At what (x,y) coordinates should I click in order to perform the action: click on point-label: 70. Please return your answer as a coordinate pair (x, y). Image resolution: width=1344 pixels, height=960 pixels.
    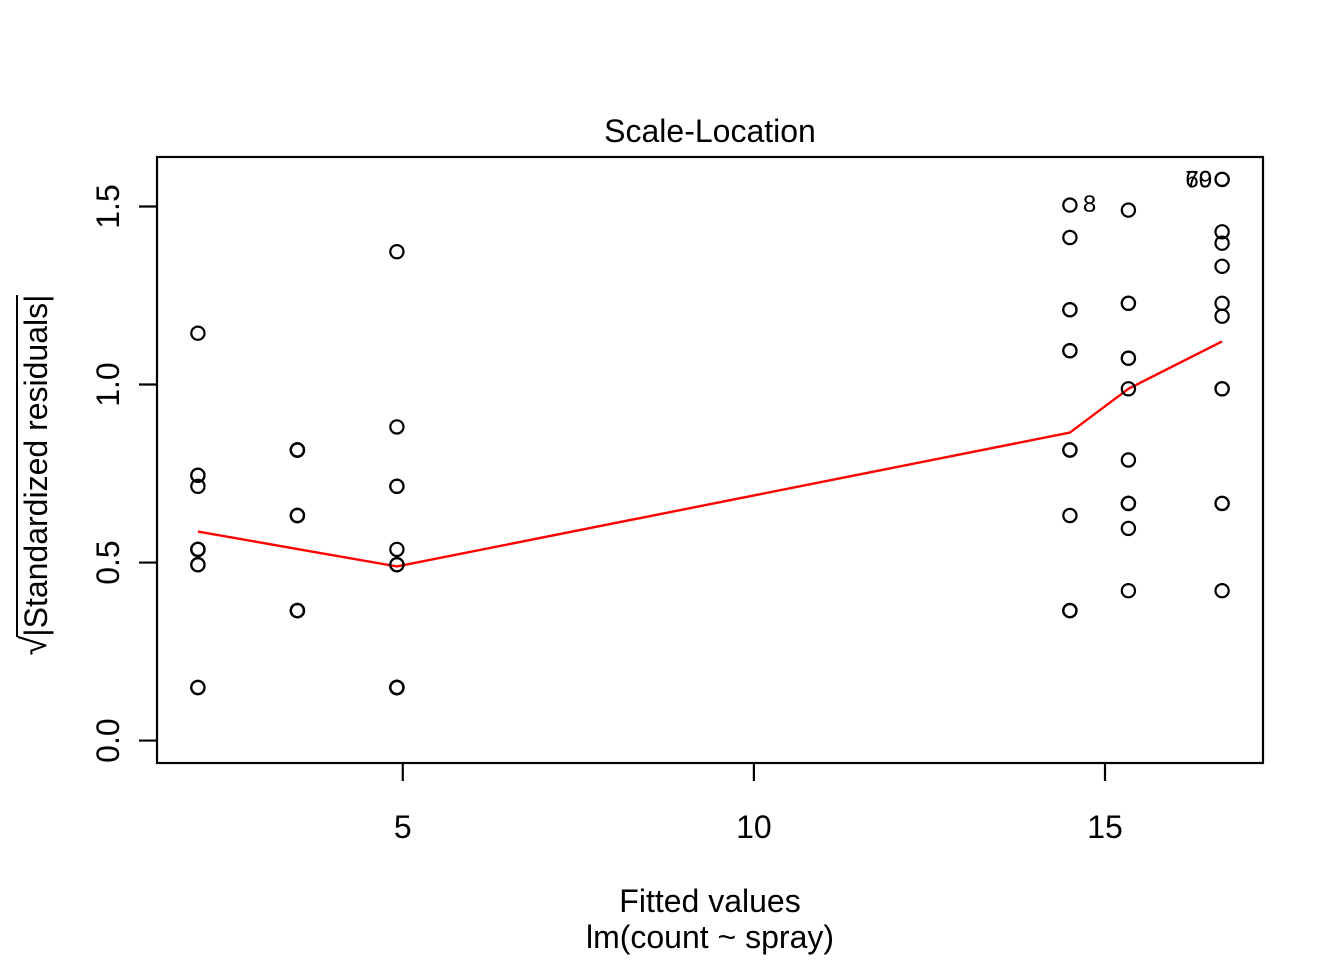
    Looking at the image, I should click on (1198, 179).